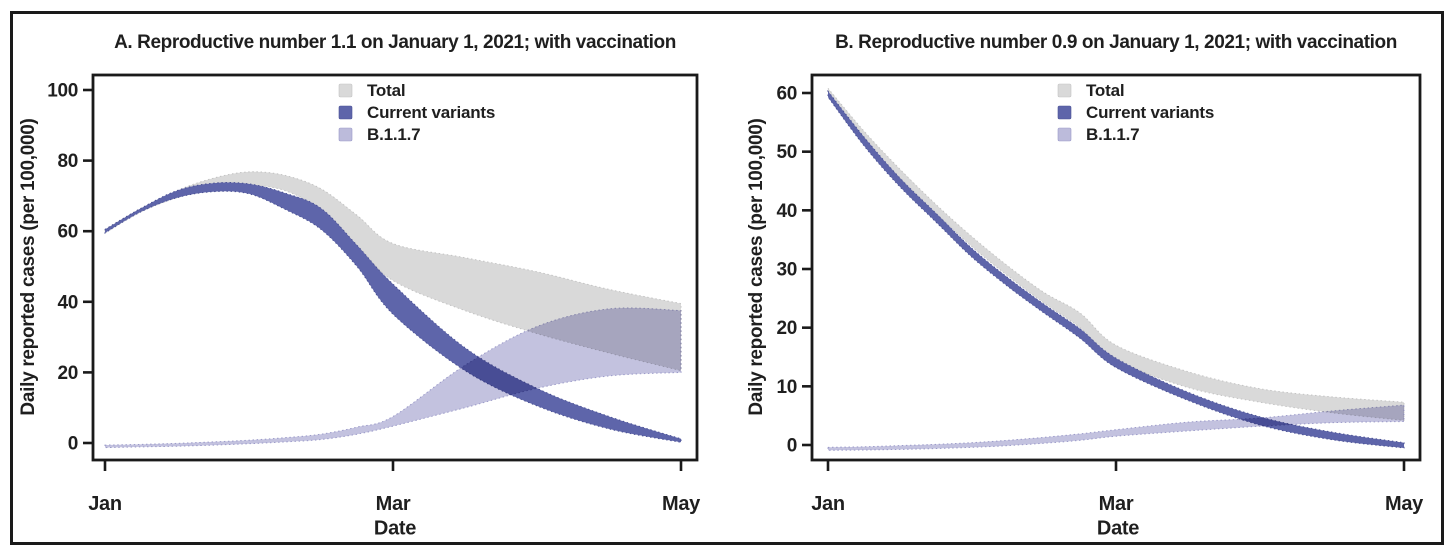  Describe the element at coordinates (786, 269) in the screenshot. I see `y-tick-label-panel-B: 30` at that location.